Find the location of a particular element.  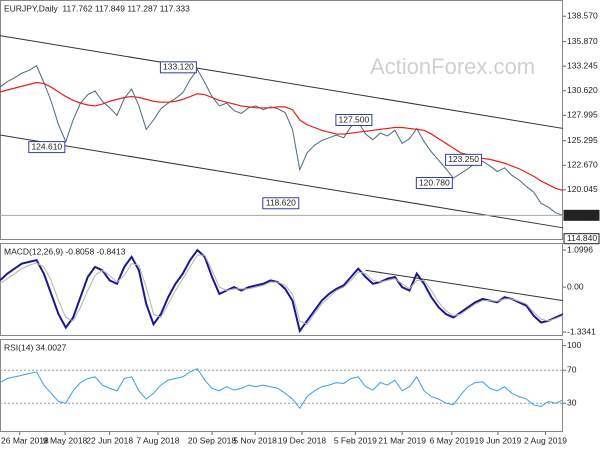

y-tick-label: 0.00 is located at coordinates (575, 286).